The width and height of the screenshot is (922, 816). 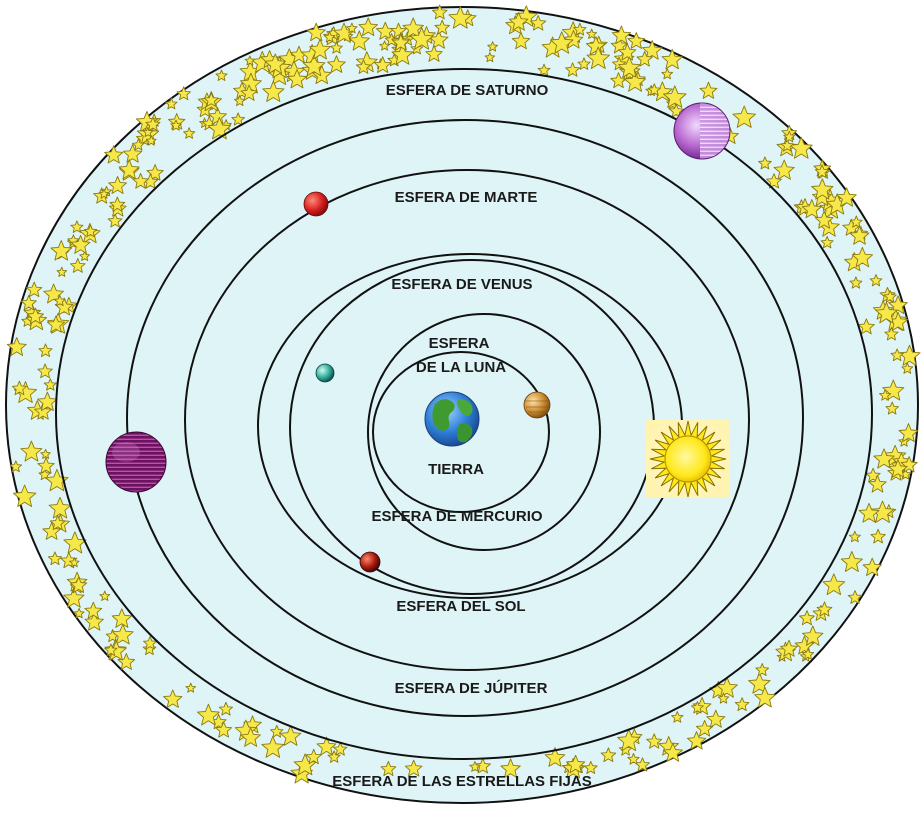 What do you see at coordinates (325, 373) in the screenshot?
I see `moon-icon` at bounding box center [325, 373].